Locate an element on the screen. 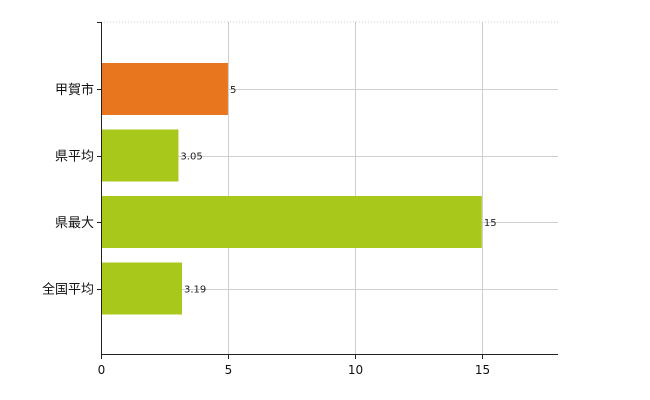 The width and height of the screenshot is (650, 400). x-tick-label: 15 is located at coordinates (482, 370).